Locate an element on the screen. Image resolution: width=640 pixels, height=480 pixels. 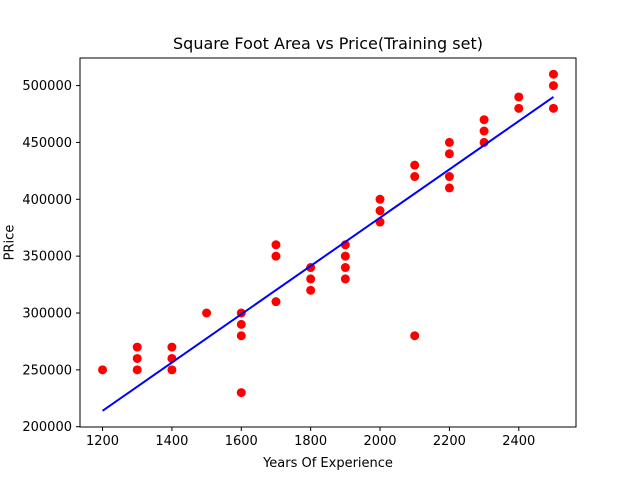
y-tick-label: 250000 is located at coordinates (47, 370).